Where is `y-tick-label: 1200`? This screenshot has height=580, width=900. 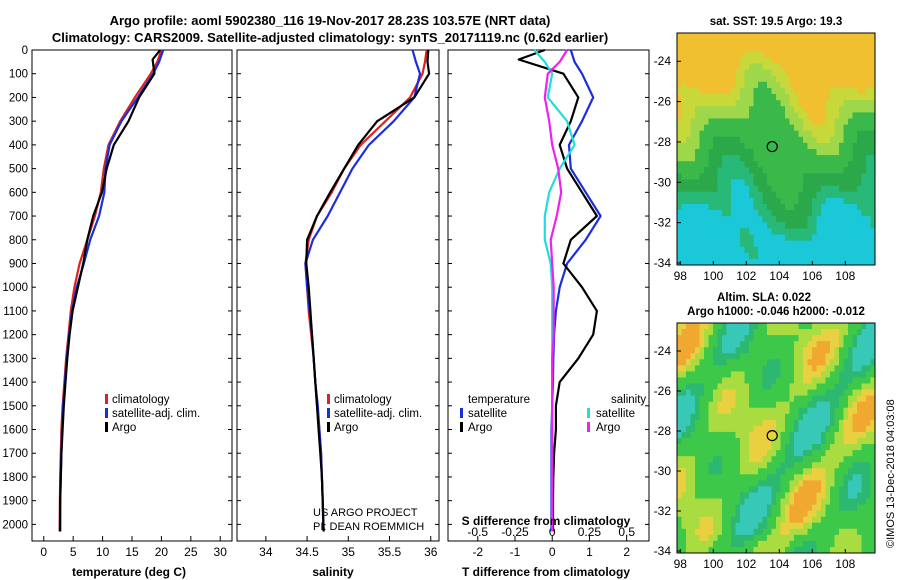 y-tick-label: 1200 is located at coordinates (15, 336).